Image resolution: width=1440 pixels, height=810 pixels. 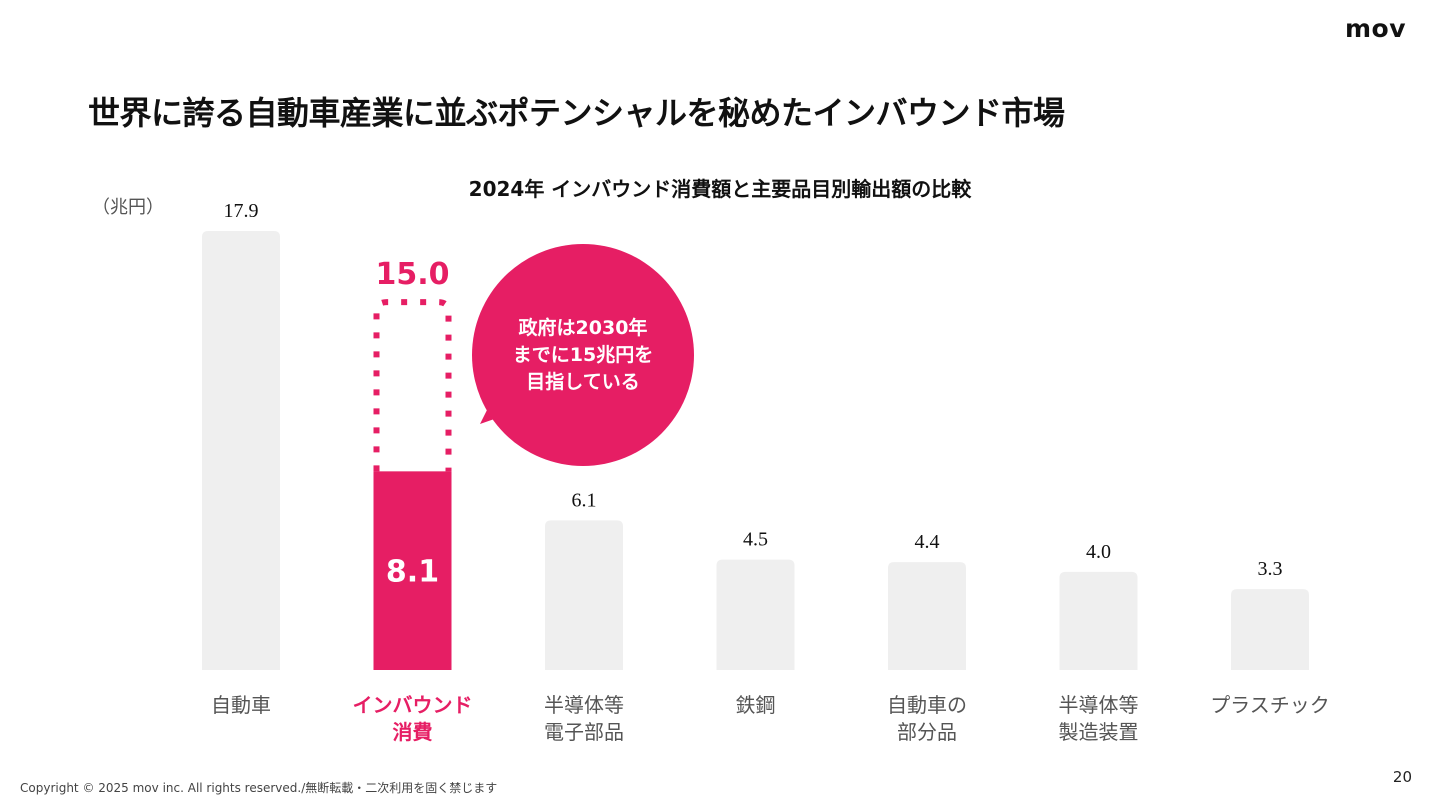 What do you see at coordinates (576, 113) in the screenshot?
I see `page-title: 世界に誇る自動車産業に並ぶポテンシャルを秘めたインバウンド市場` at bounding box center [576, 113].